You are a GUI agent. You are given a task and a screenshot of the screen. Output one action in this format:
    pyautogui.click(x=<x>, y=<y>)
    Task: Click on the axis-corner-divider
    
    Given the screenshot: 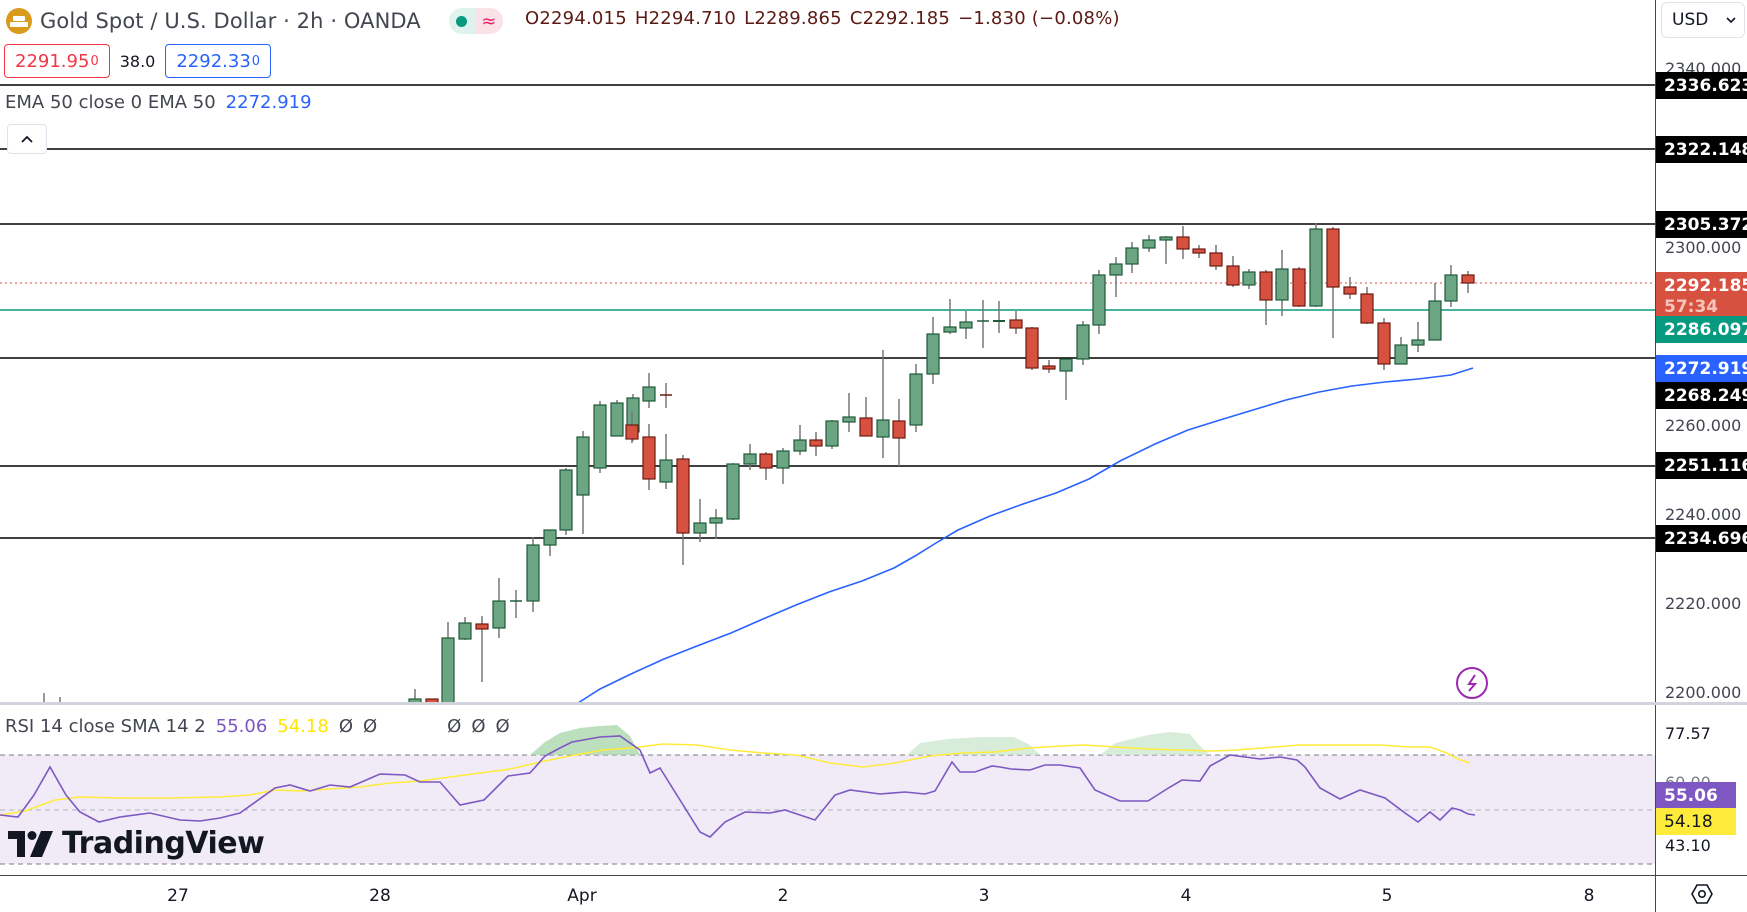 What is the action you would take?
    pyautogui.click(x=1655, y=893)
    